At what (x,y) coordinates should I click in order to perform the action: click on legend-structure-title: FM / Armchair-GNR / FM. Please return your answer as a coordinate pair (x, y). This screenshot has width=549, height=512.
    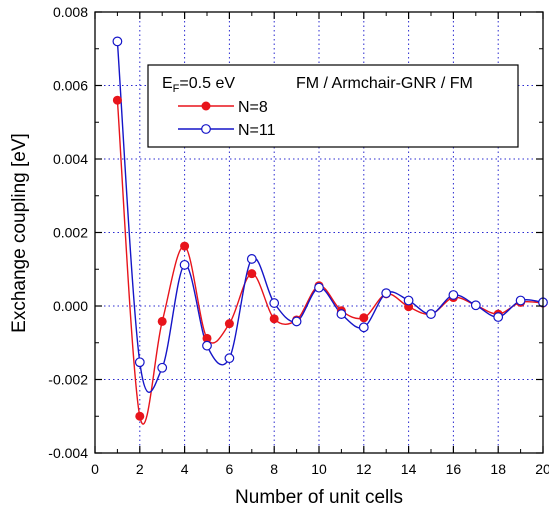
    Looking at the image, I should click on (384, 83).